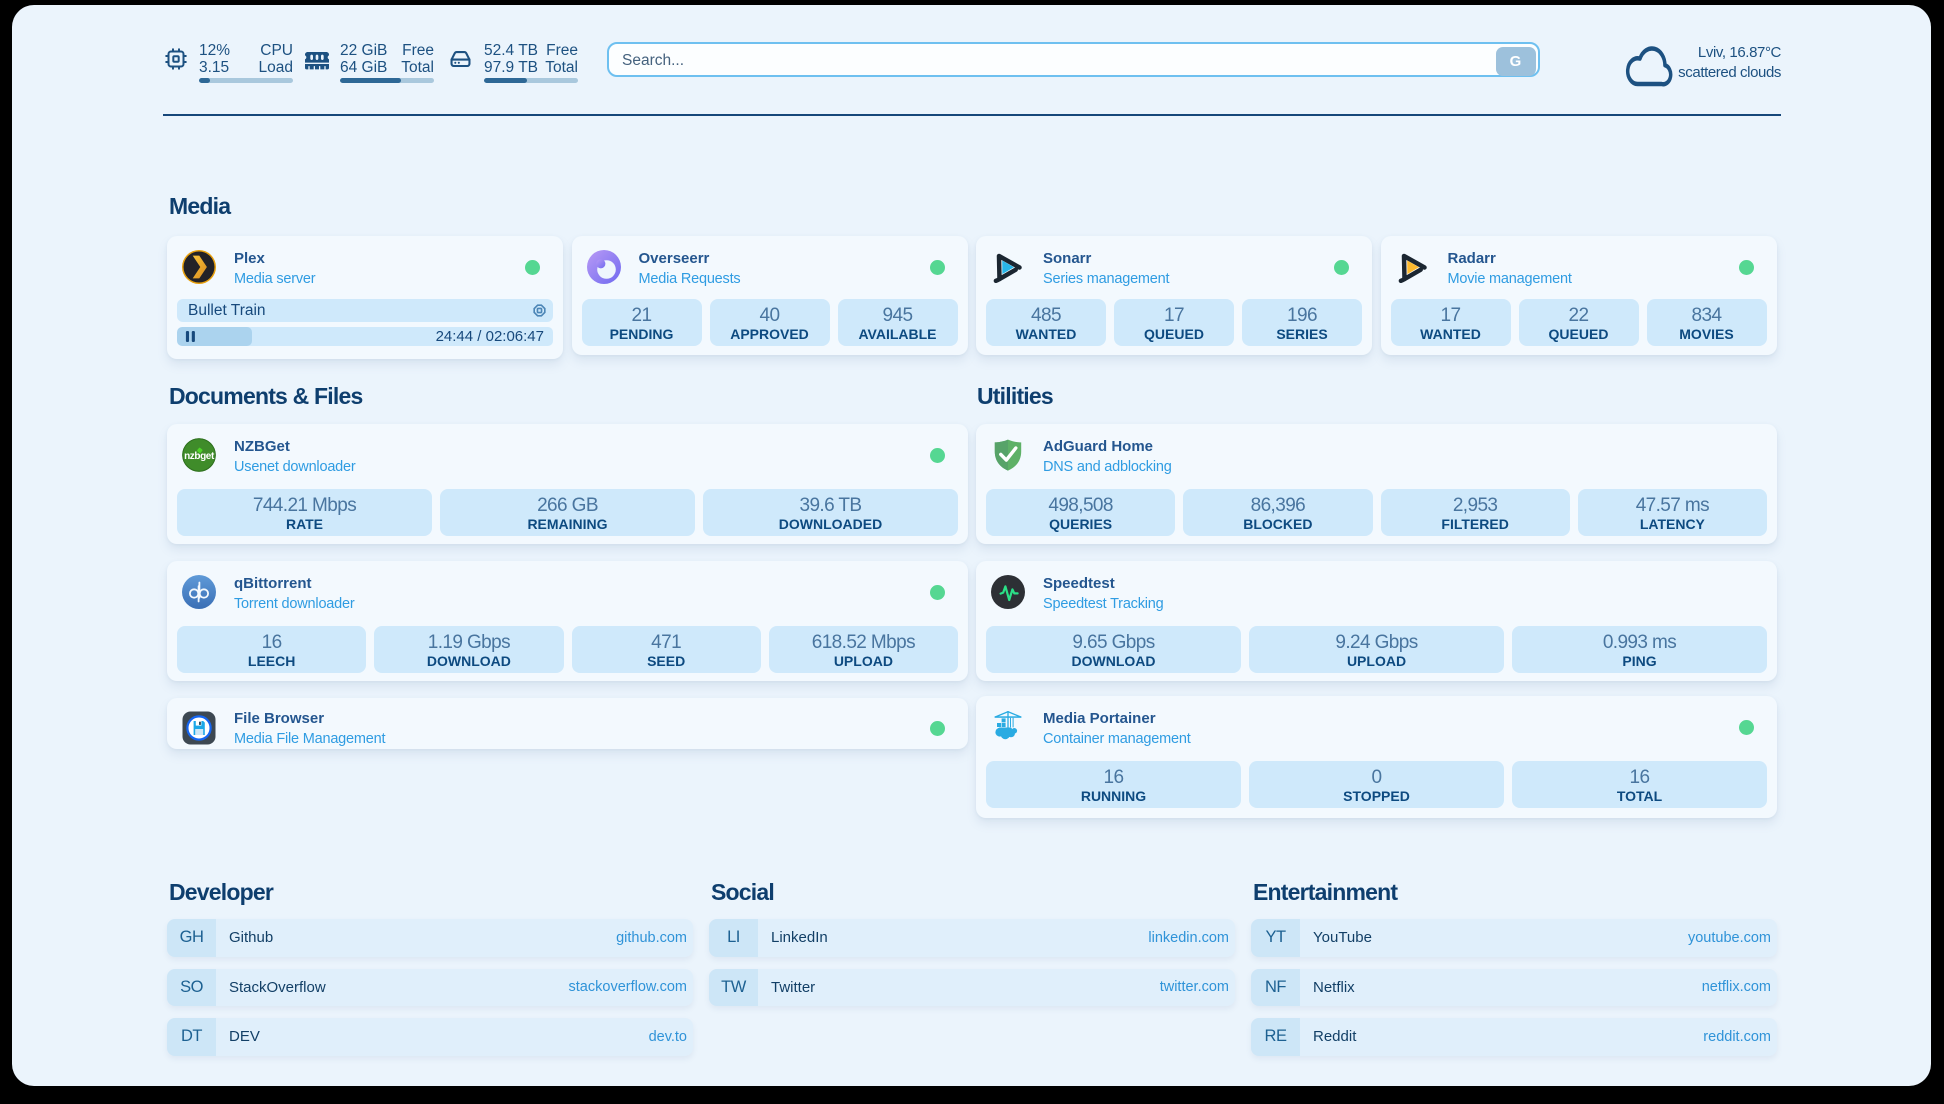  Describe the element at coordinates (199, 456) in the screenshot. I see `svg-text: nzbget` at that location.